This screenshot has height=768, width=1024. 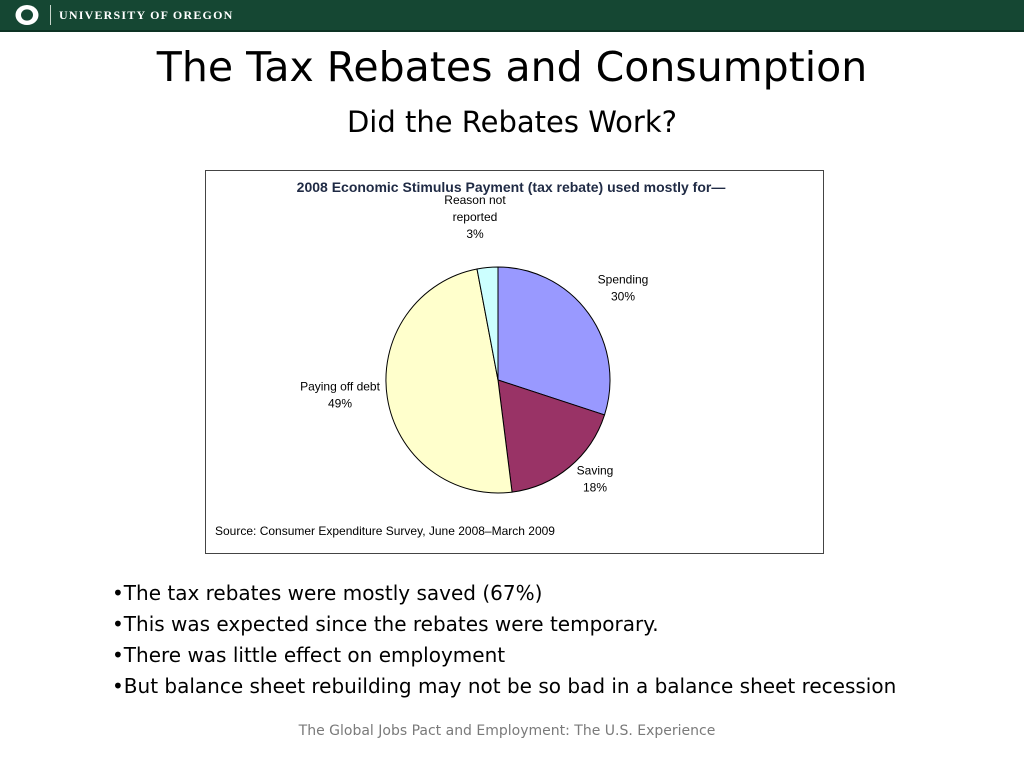 What do you see at coordinates (623, 297) in the screenshot?
I see `slice-value-label: 30%` at bounding box center [623, 297].